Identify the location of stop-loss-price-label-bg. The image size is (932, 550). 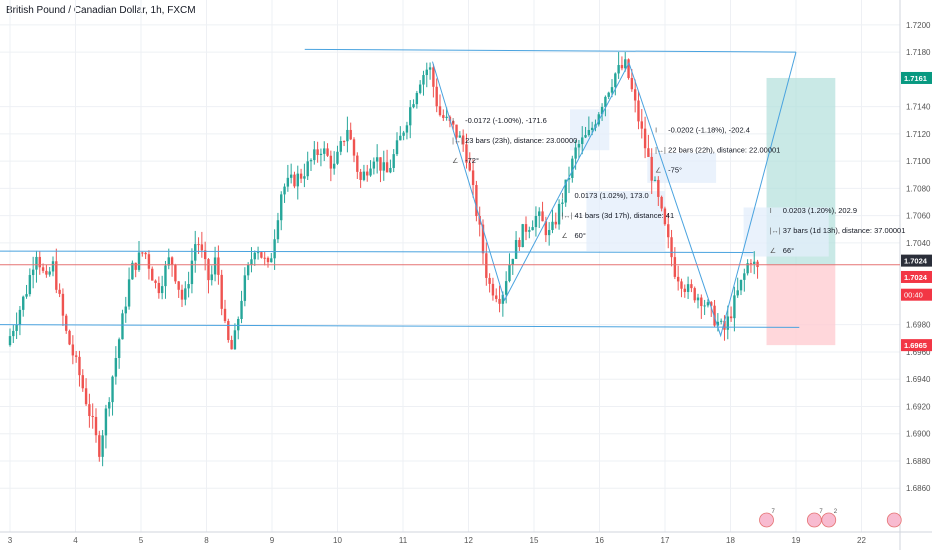
(916, 345).